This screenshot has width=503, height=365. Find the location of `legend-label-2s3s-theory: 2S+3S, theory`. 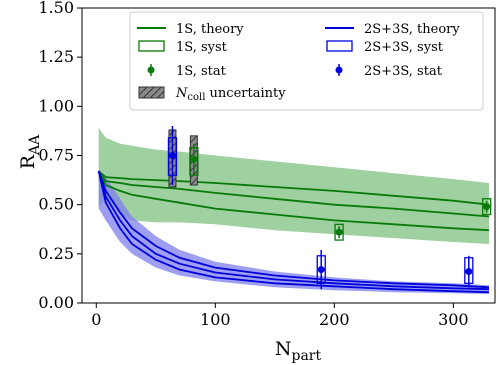

legend-label-2s3s-theory: 2S+3S, theory is located at coordinates (412, 29).